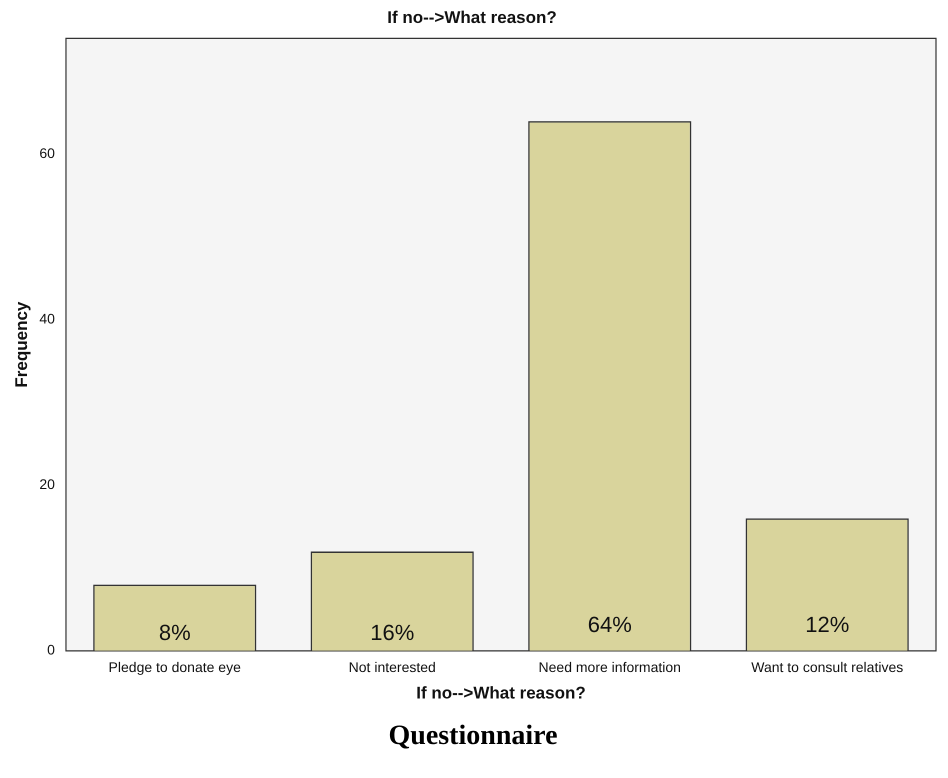 The image size is (948, 778). Describe the element at coordinates (827, 667) in the screenshot. I see `x-tick-label: Want to consult relatives` at that location.